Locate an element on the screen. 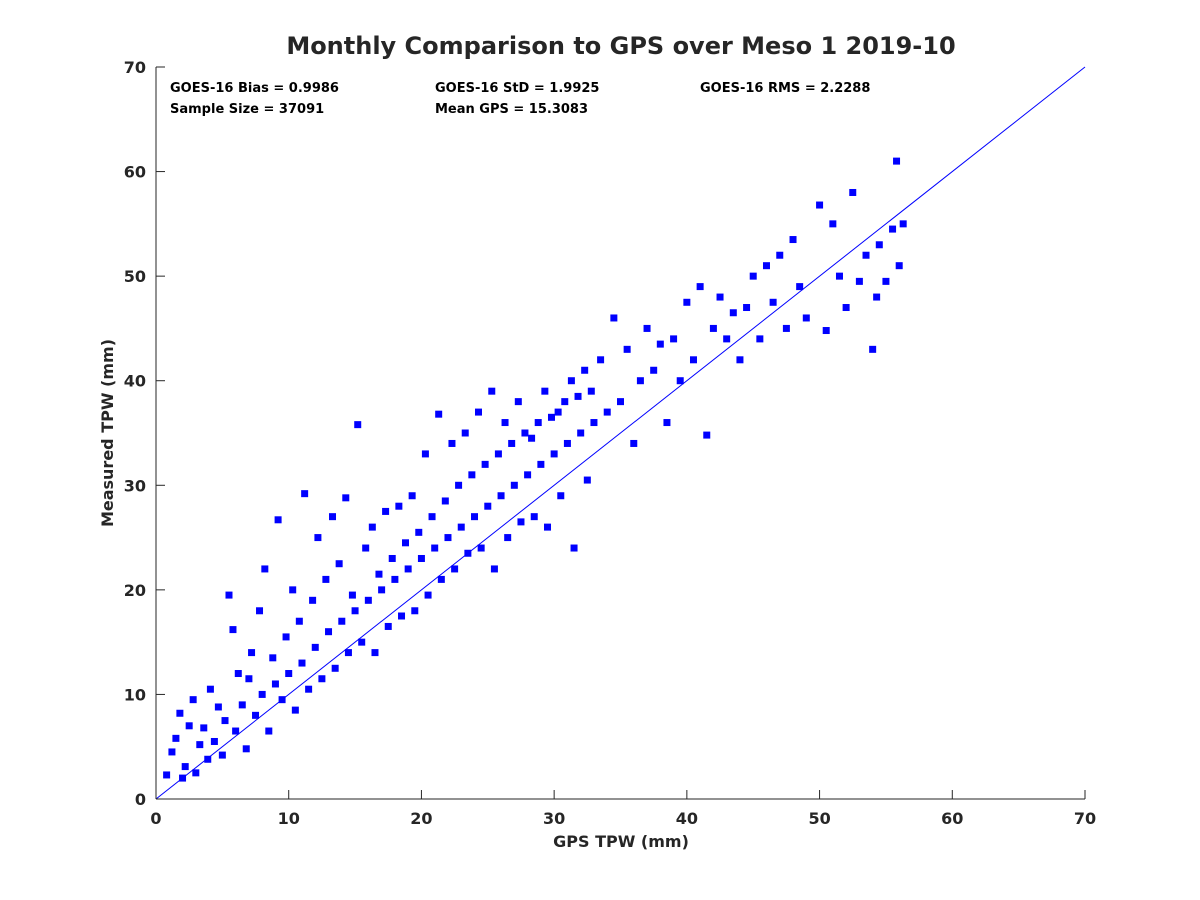 This screenshot has width=1200, height=900. stat-bias: GOES-16 Bias = 0.9986 is located at coordinates (254, 88).